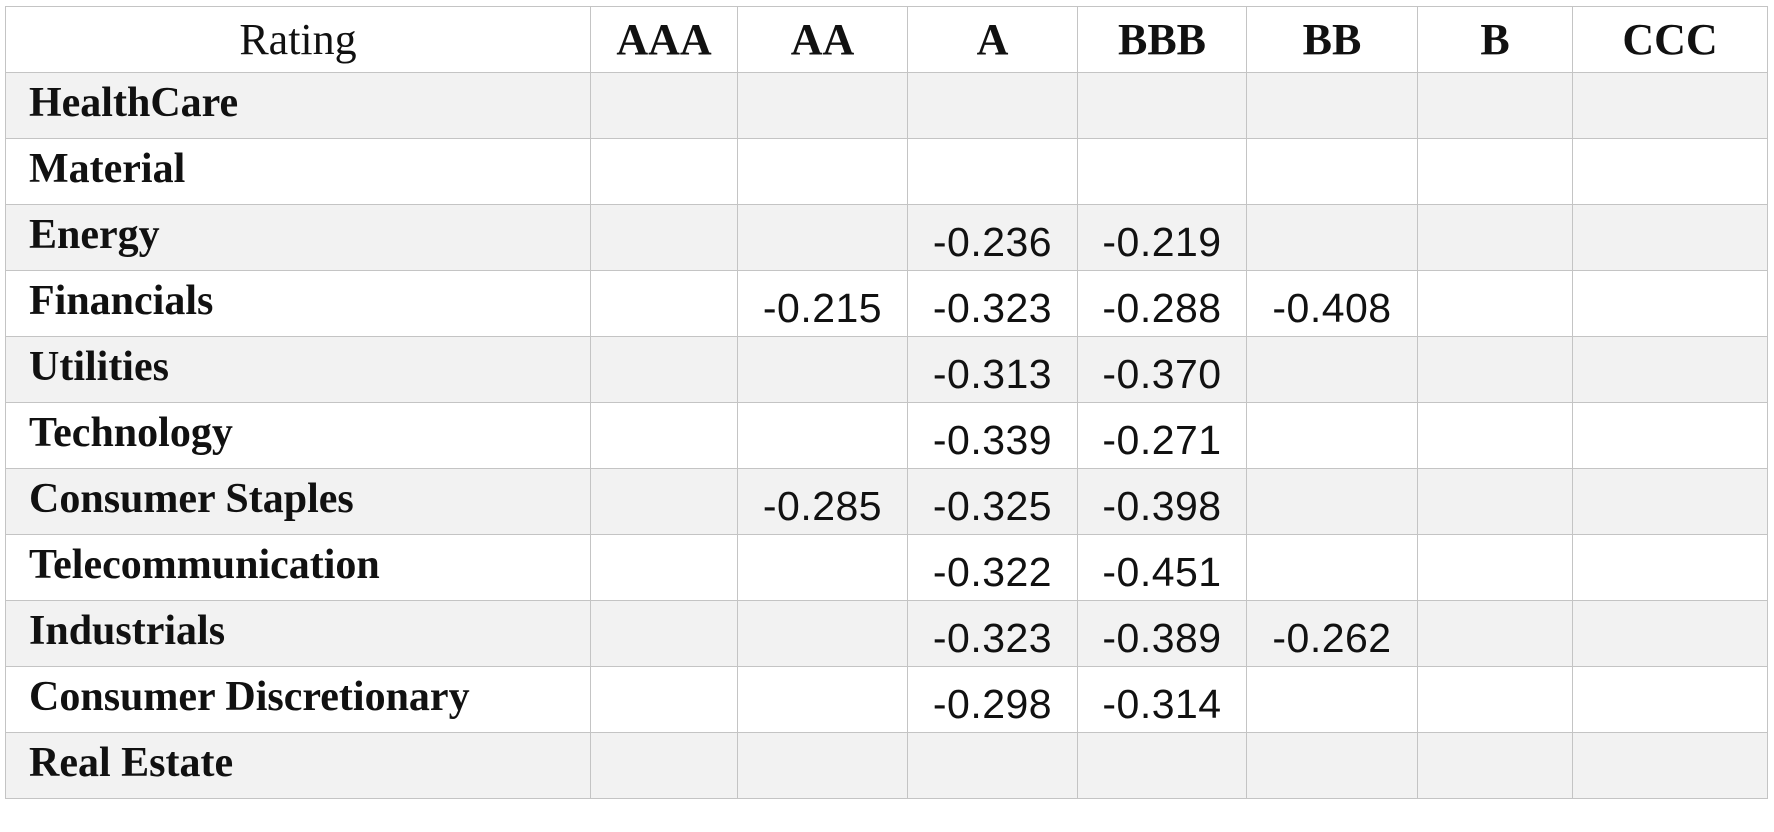  I want to click on table-row: Material, so click(886, 171).